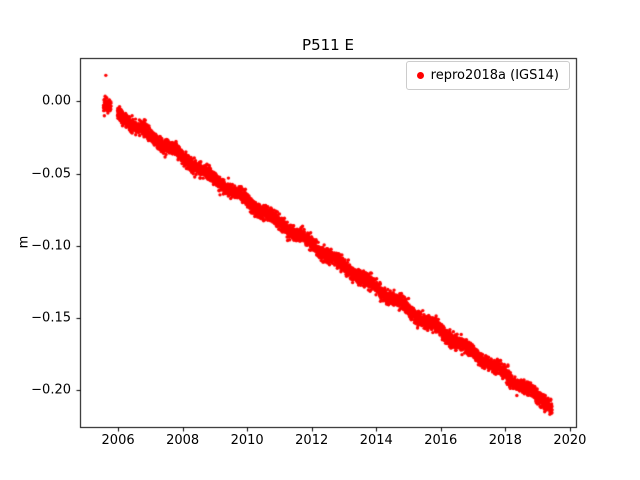 The image size is (640, 480). I want to click on x-tick-label: 2020, so click(570, 440).